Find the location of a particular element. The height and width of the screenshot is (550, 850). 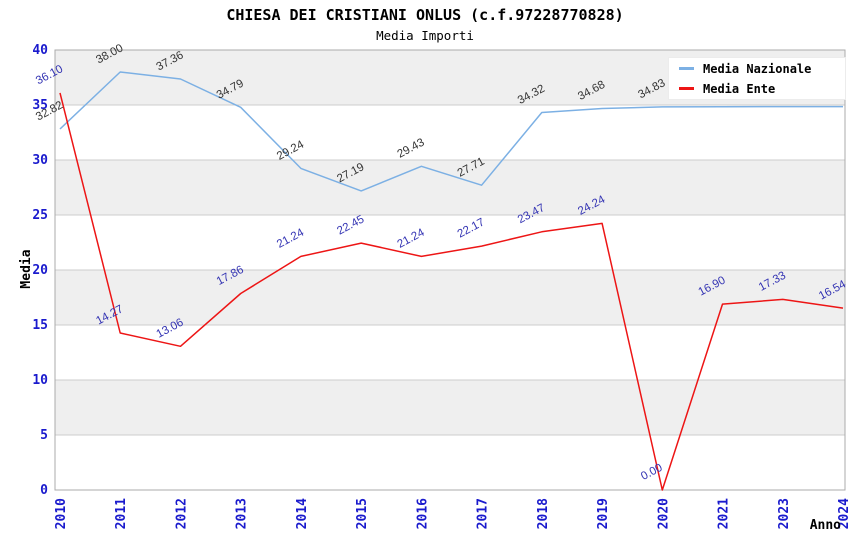

legend-line-swatch-blue is located at coordinates (686, 68).